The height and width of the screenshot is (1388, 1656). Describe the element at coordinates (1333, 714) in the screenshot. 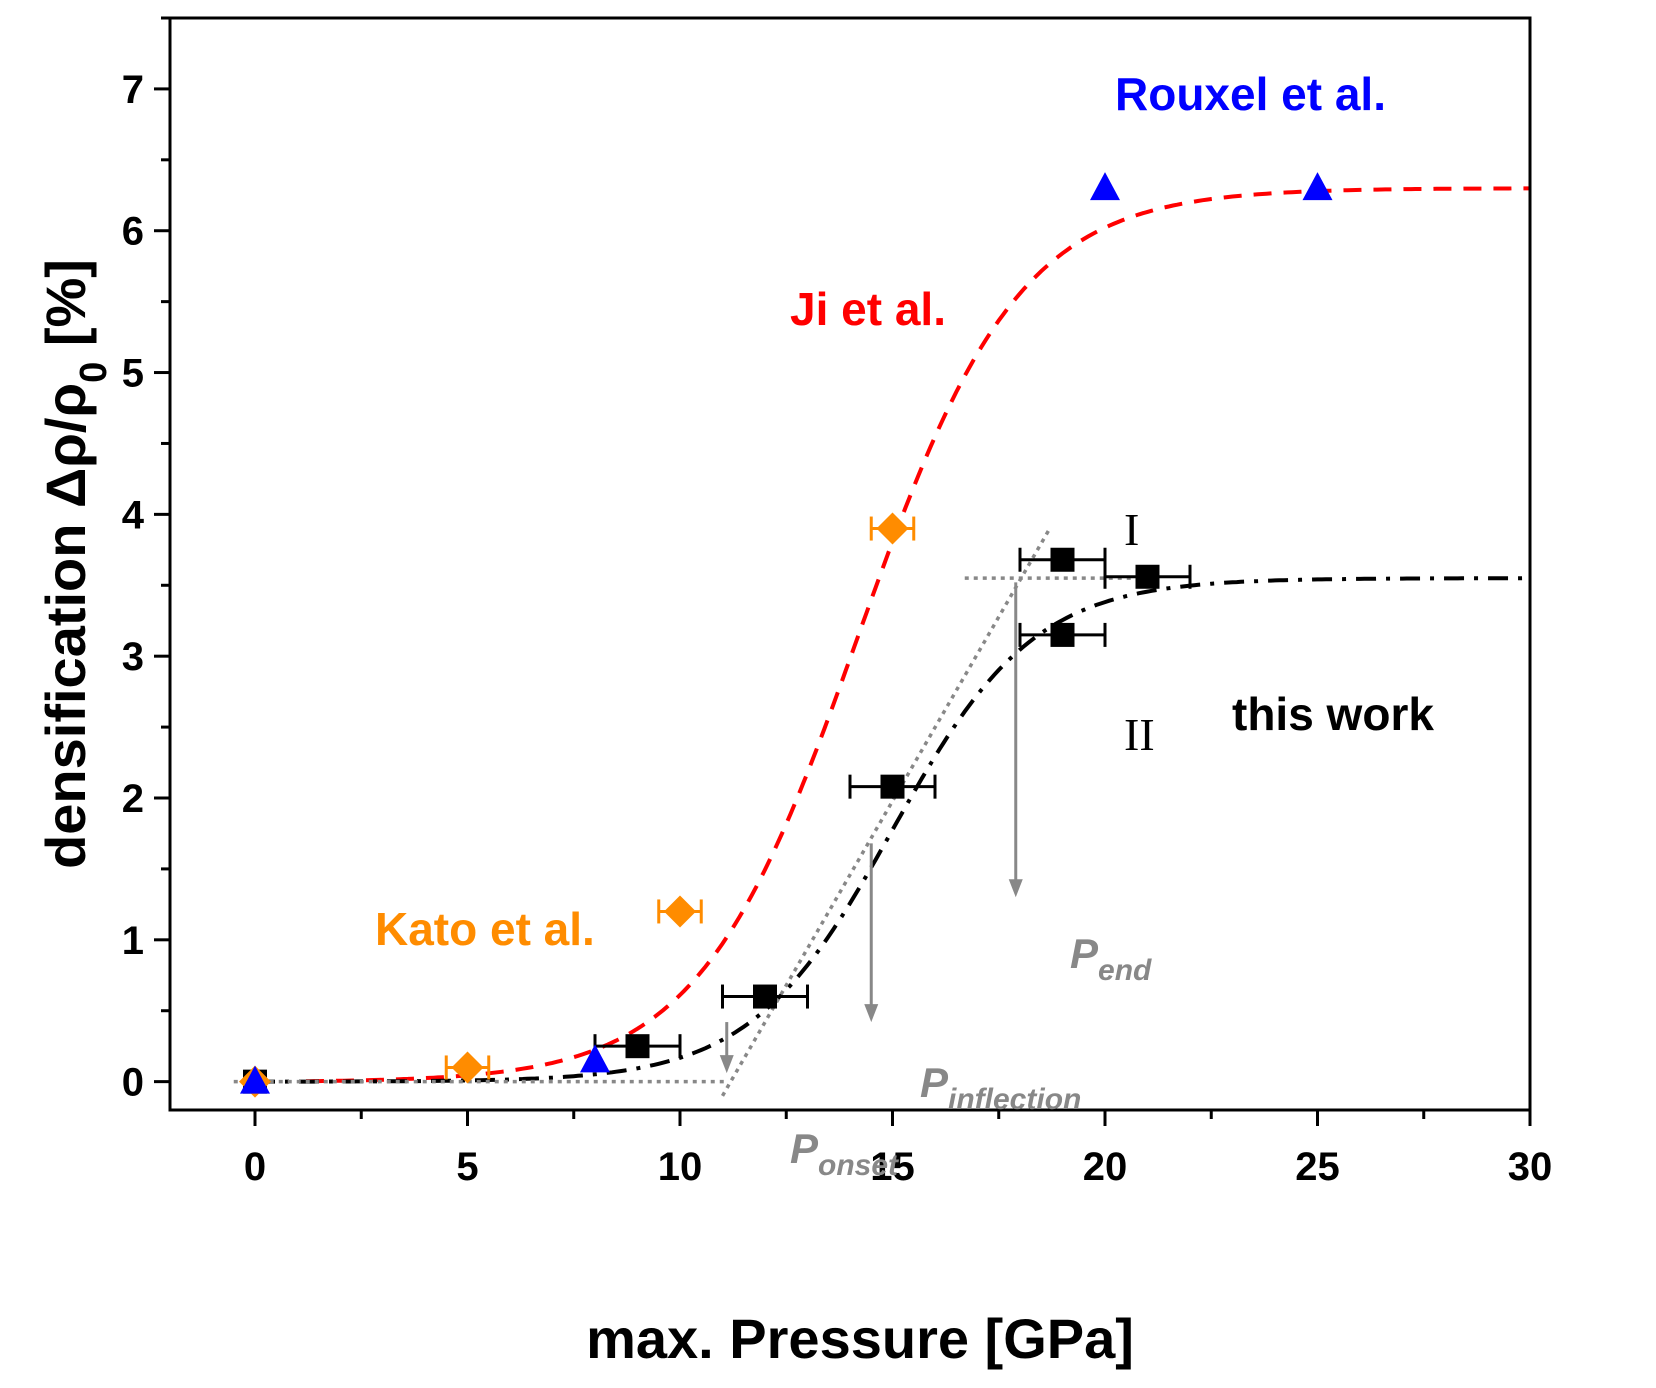

I see `this-work-series-label: this work` at that location.